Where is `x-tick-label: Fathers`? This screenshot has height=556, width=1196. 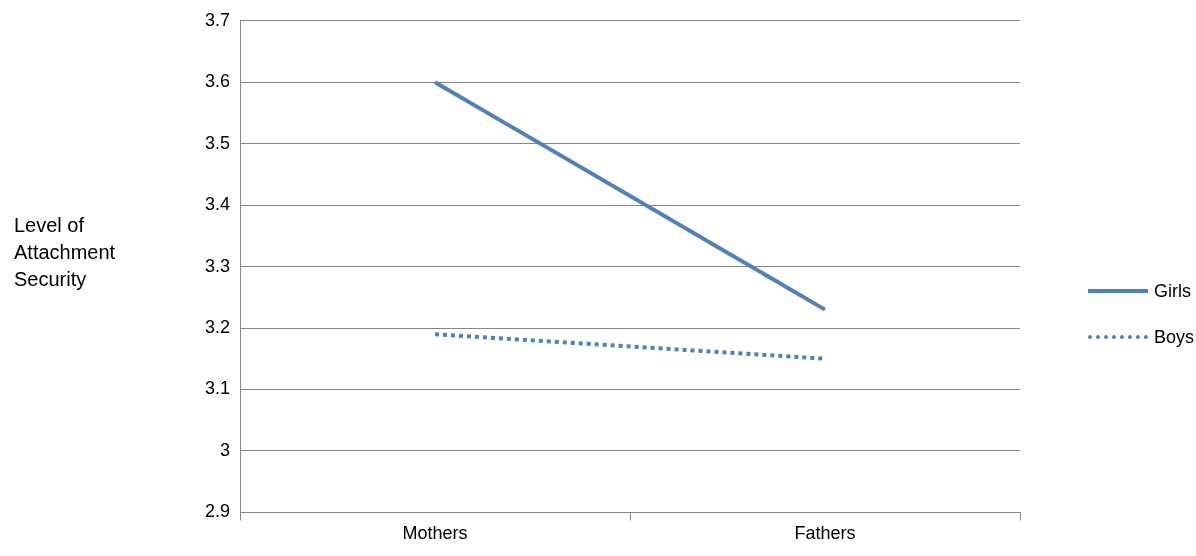
x-tick-label: Fathers is located at coordinates (825, 533).